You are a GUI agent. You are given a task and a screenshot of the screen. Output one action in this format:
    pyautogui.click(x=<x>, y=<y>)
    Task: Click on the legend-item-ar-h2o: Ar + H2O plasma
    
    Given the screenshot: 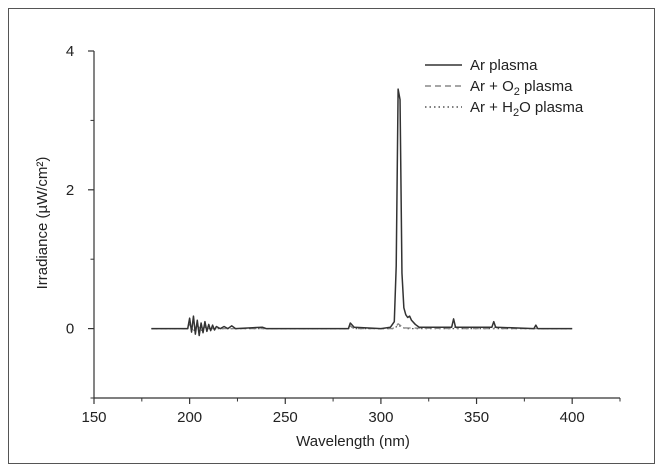 What is the action you would take?
    pyautogui.click(x=504, y=109)
    